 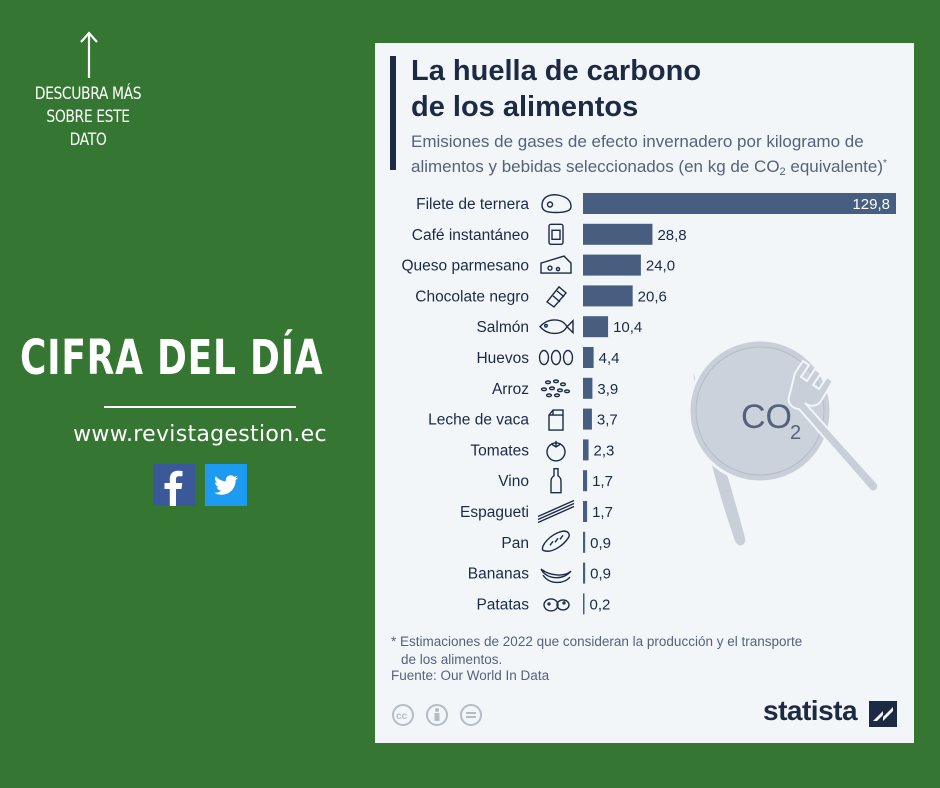 I want to click on cheese-icon, so click(x=556, y=264).